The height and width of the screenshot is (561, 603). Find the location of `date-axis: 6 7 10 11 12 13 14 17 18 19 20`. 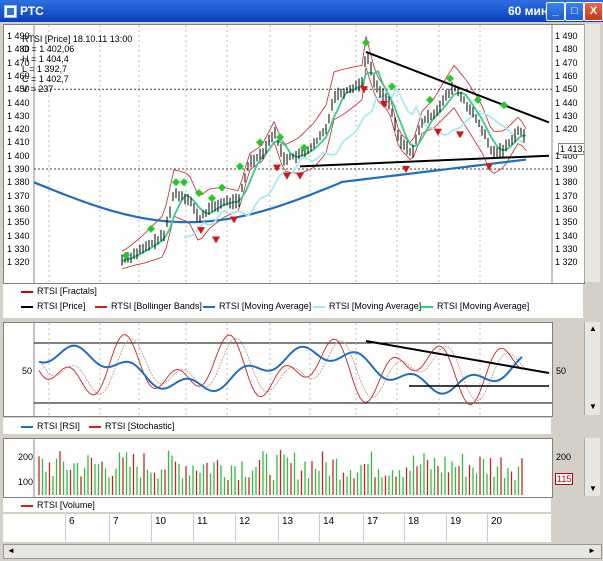

date-axis: 6 7 10 11 12 13 14 17 18 19 20 is located at coordinates (277, 528).